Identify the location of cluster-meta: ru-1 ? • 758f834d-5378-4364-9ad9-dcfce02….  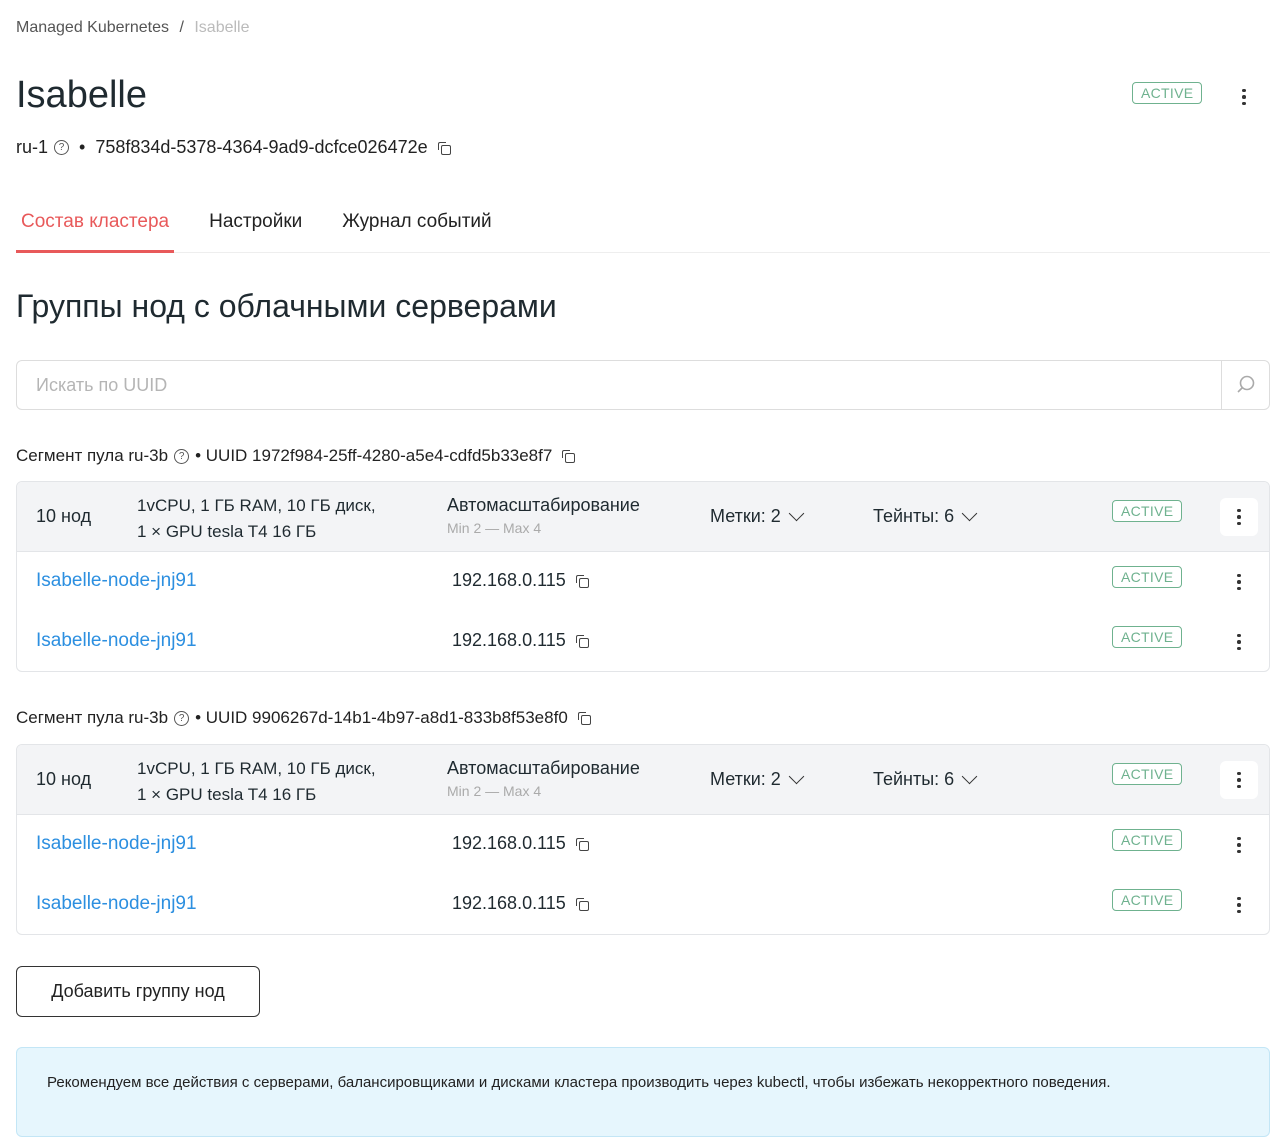
(233, 147).